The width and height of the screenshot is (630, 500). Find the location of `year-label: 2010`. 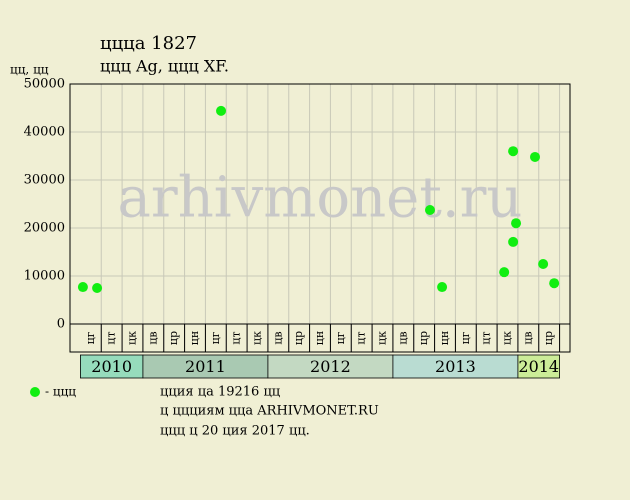

year-label: 2010 is located at coordinates (111, 366).